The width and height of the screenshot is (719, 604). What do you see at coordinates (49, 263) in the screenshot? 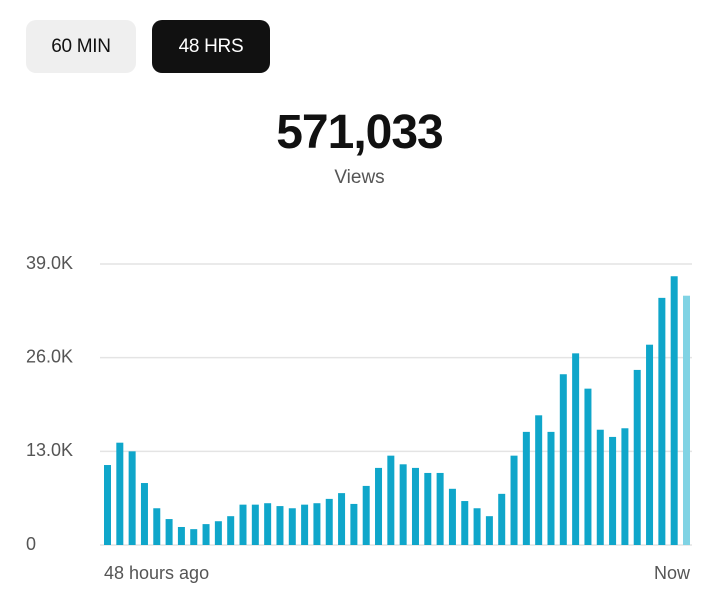
I see `y-tick-label: 39.0K` at bounding box center [49, 263].